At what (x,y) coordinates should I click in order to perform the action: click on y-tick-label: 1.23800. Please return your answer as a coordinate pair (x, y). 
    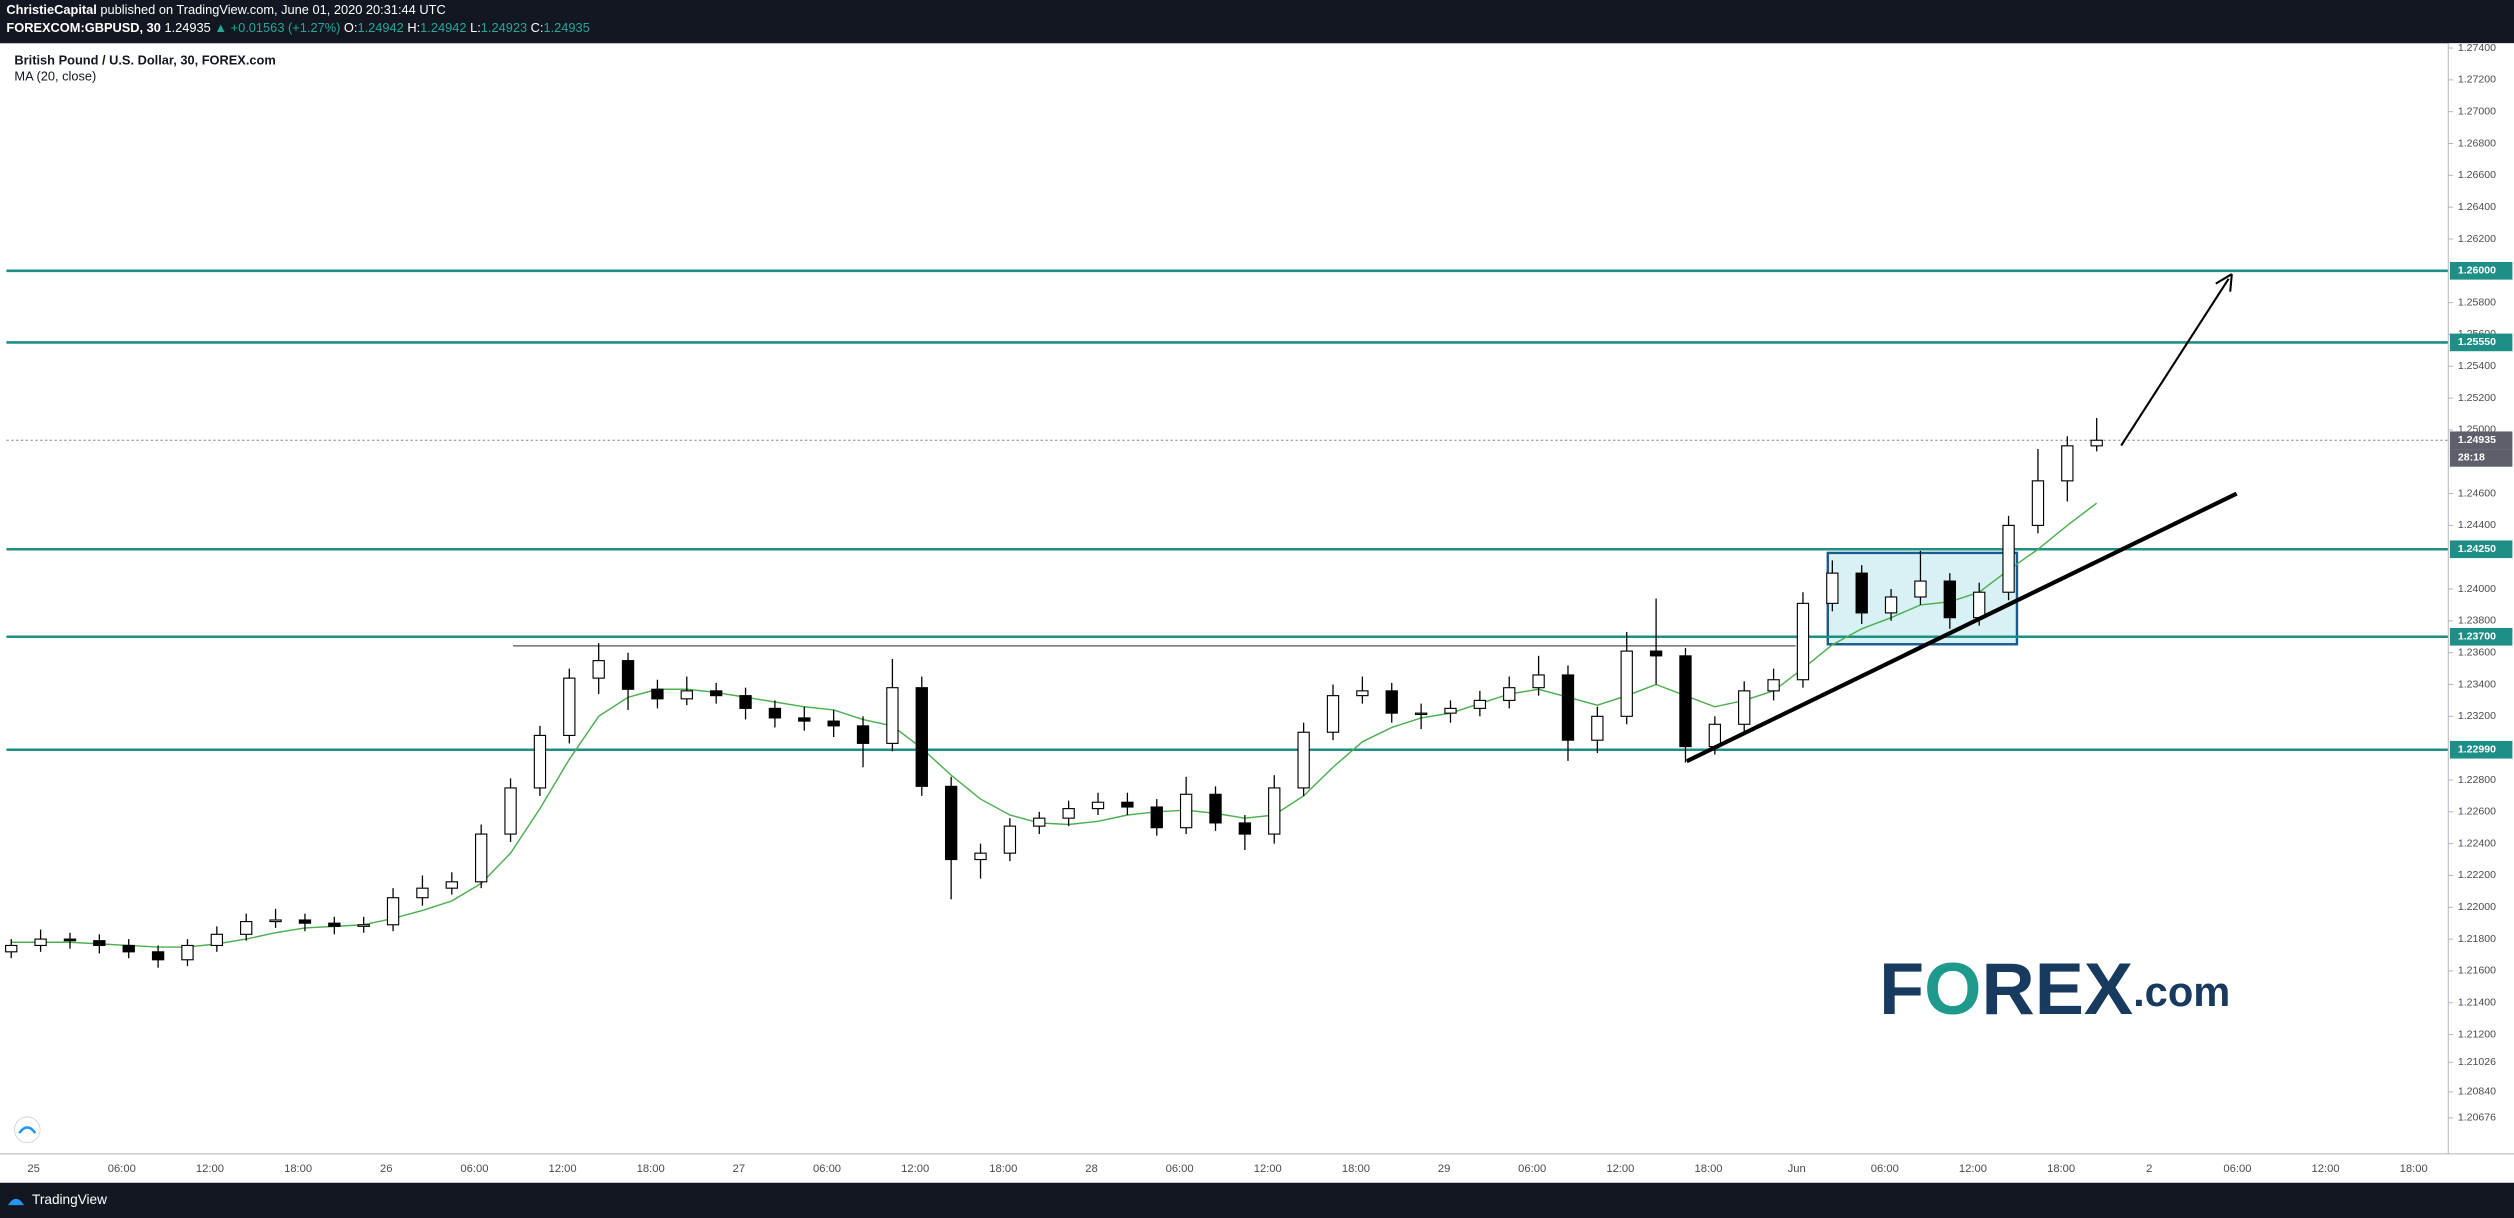
    Looking at the image, I should click on (2477, 621).